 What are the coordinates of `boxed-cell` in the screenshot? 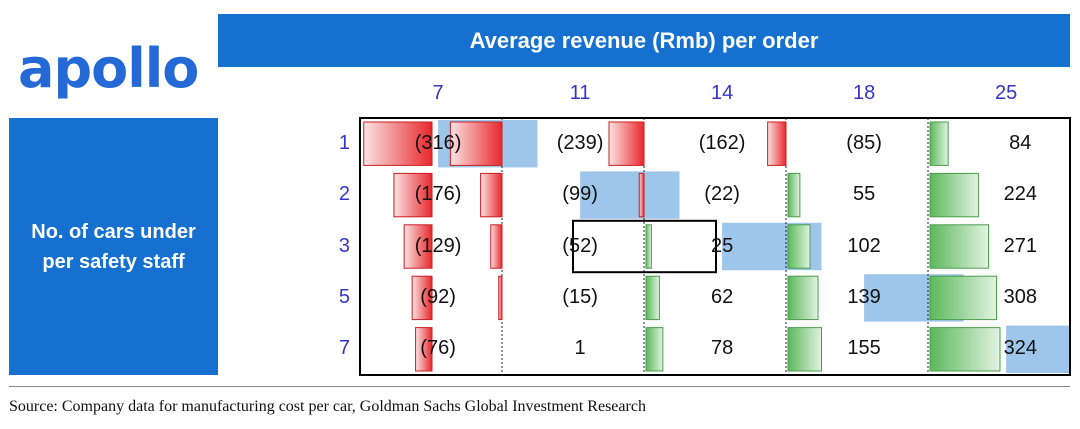 It's located at (644, 246).